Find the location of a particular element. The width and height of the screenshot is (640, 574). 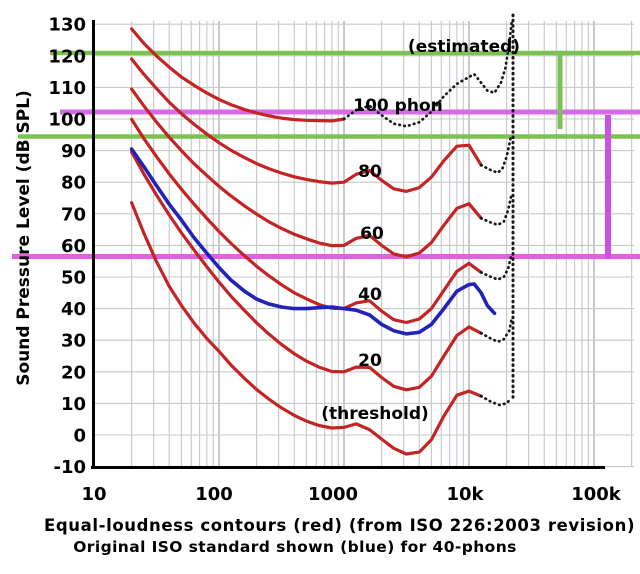

label-threshold: (threshold) is located at coordinates (375, 414).